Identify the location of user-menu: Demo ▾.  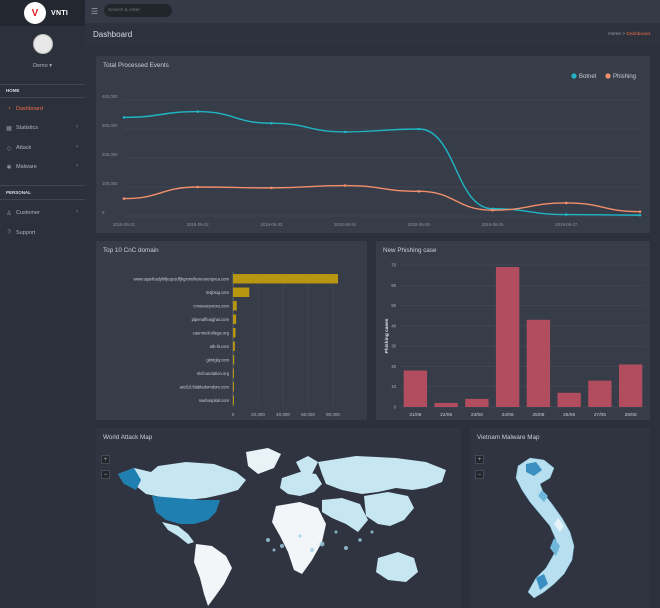
(42, 66).